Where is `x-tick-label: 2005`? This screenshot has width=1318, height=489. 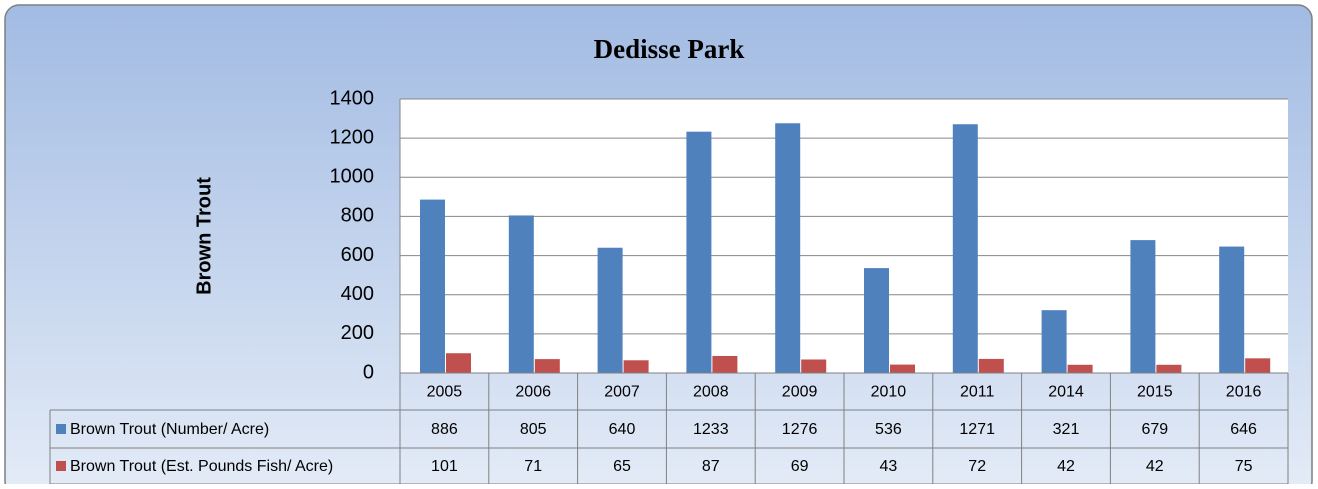 x-tick-label: 2005 is located at coordinates (445, 392).